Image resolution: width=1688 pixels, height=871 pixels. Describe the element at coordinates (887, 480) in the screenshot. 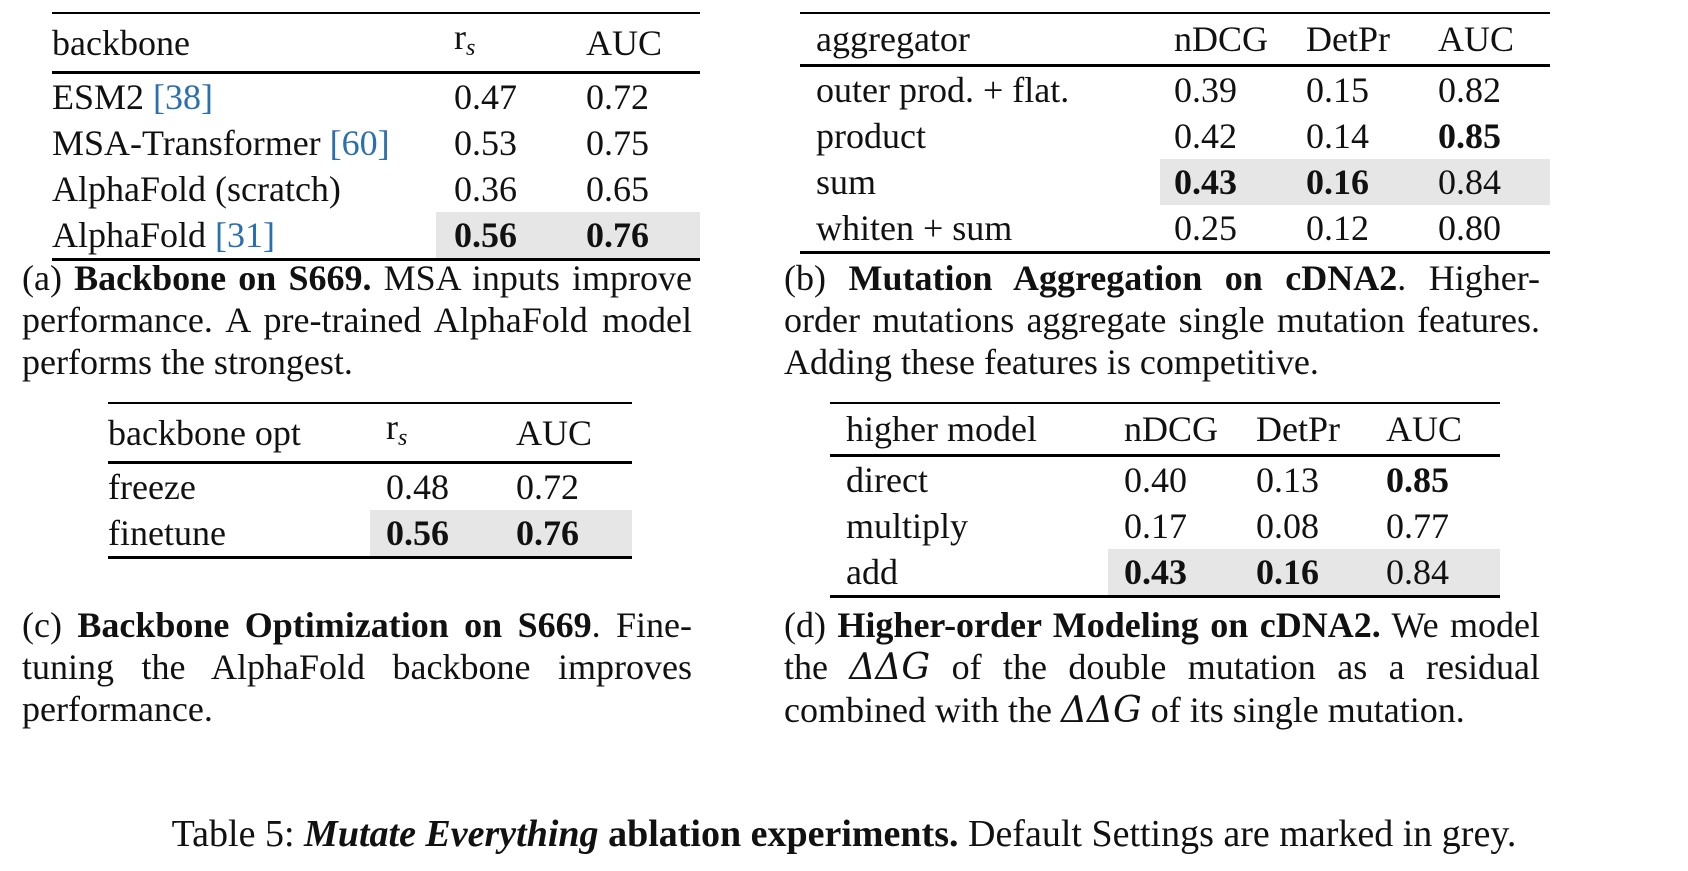

I see `row-name: direct` at that location.